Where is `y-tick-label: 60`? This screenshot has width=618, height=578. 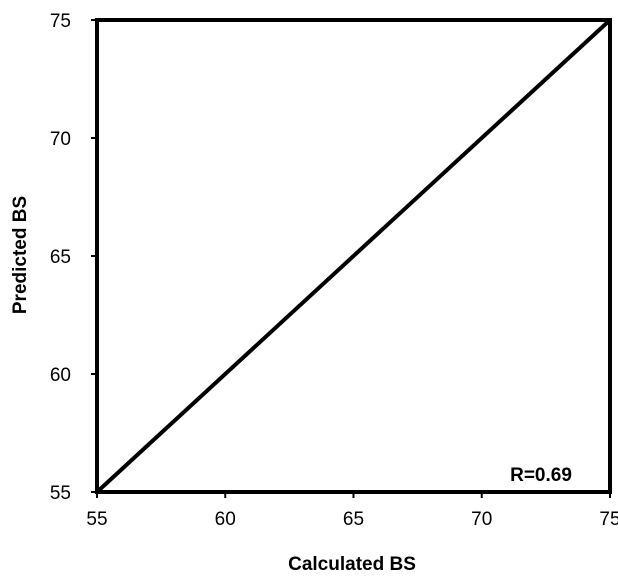
y-tick-label: 60 is located at coordinates (60, 375).